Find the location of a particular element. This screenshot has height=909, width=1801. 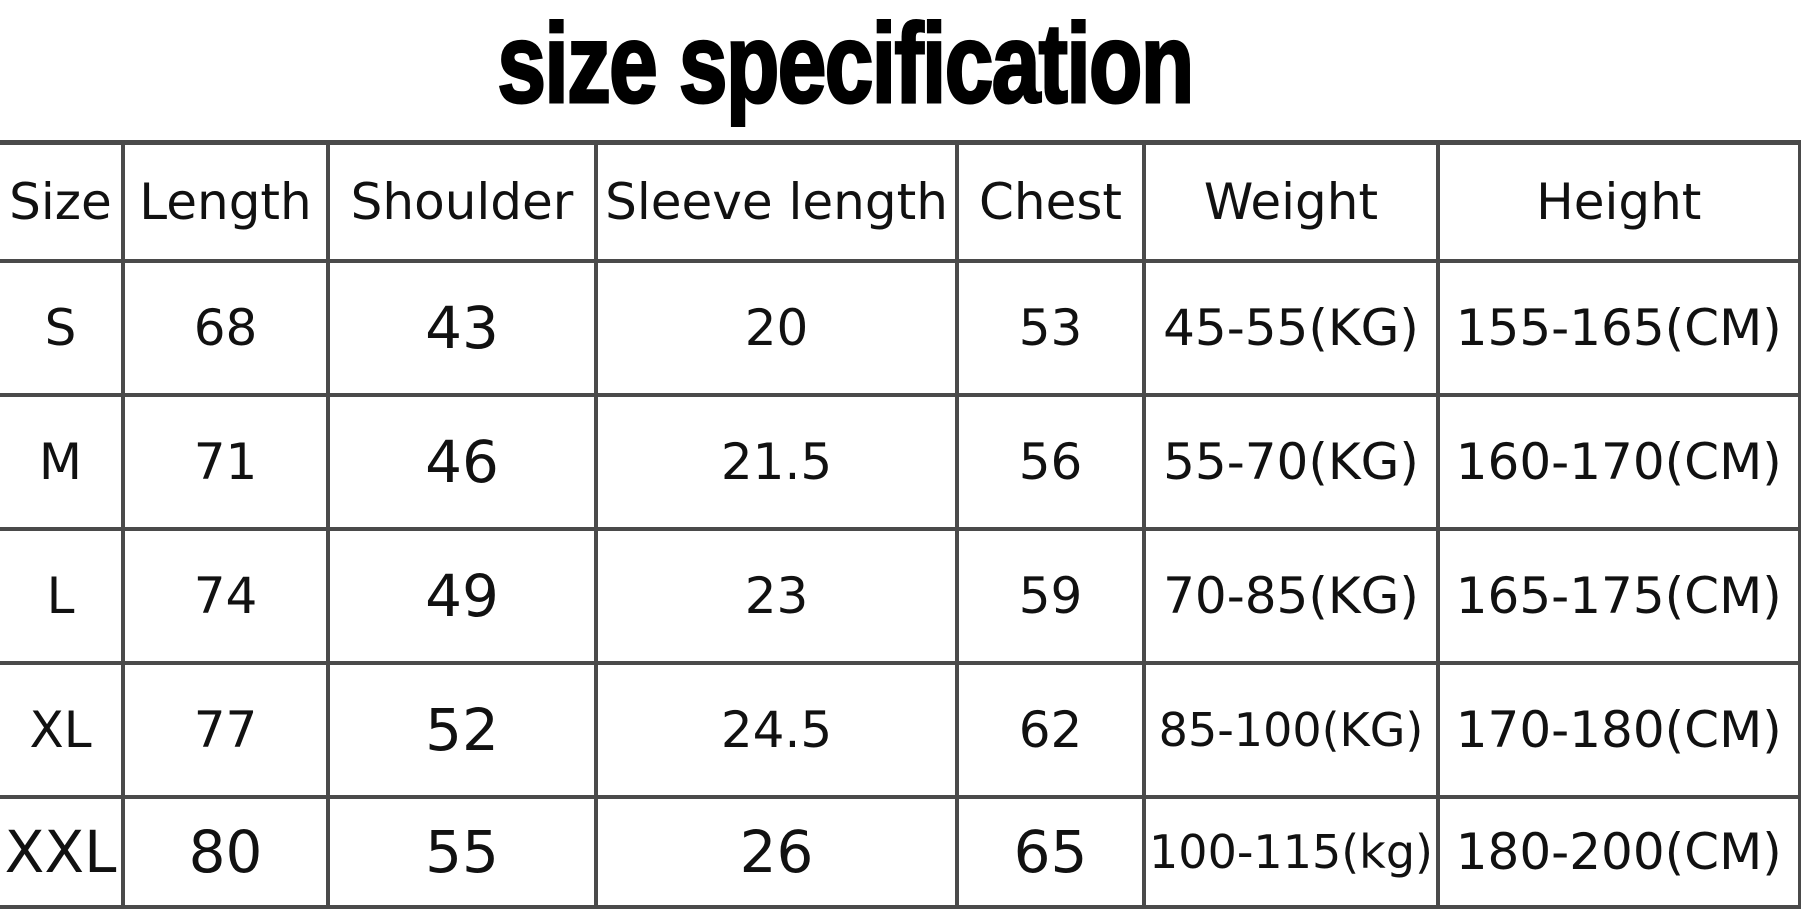

cell-sleeve-length: 24.5 is located at coordinates (776, 730).